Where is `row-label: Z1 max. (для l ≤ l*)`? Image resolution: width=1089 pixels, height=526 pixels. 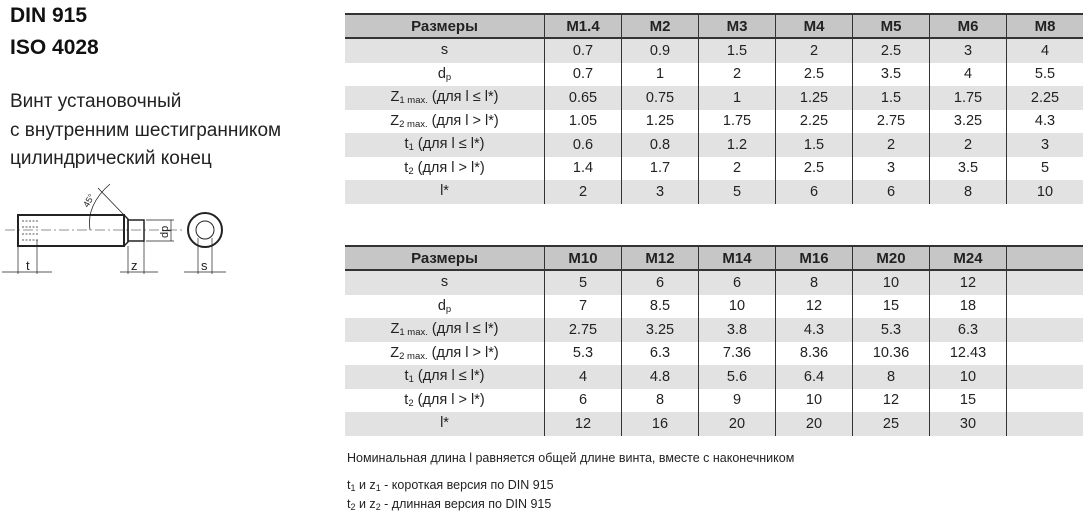
row-label: Z1 max. (для l ≤ l*) is located at coordinates (445, 98).